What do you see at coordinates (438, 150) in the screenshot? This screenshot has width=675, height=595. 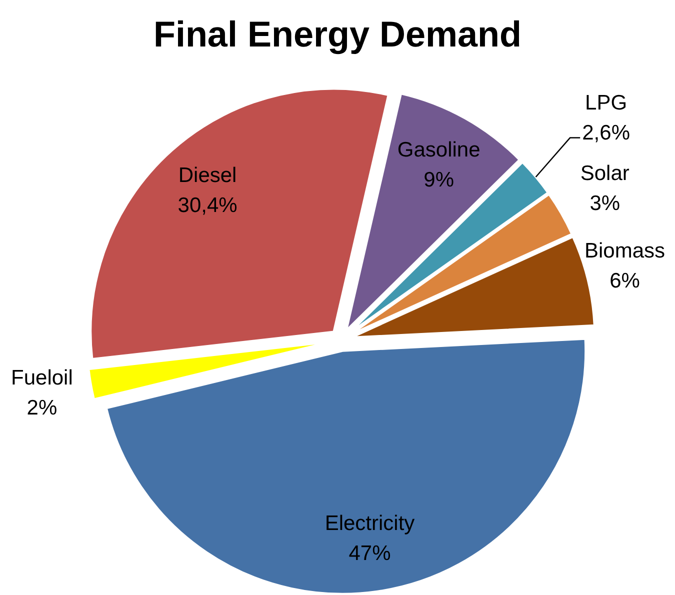 I see `slice-label: Gasoline` at bounding box center [438, 150].